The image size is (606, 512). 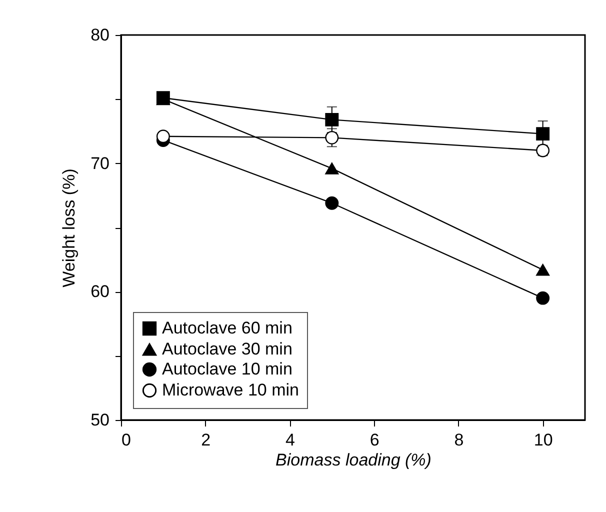 I want to click on legend-label: Autoclave 30 min, so click(x=227, y=349).